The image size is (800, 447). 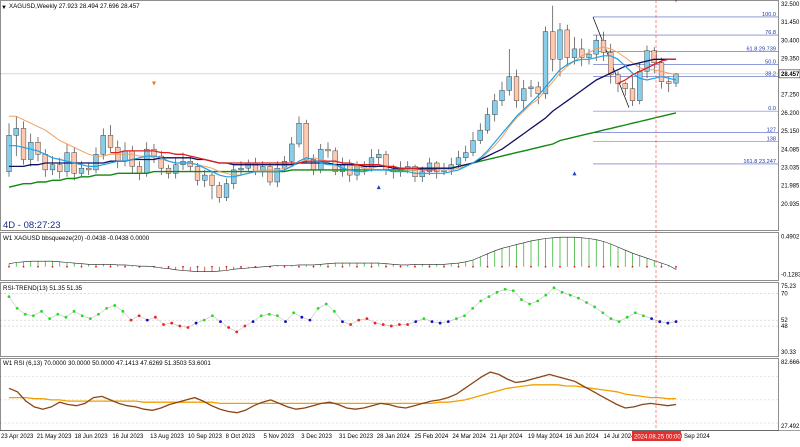 I want to click on rsi-trend-scale-label: 30.33, so click(x=789, y=353).